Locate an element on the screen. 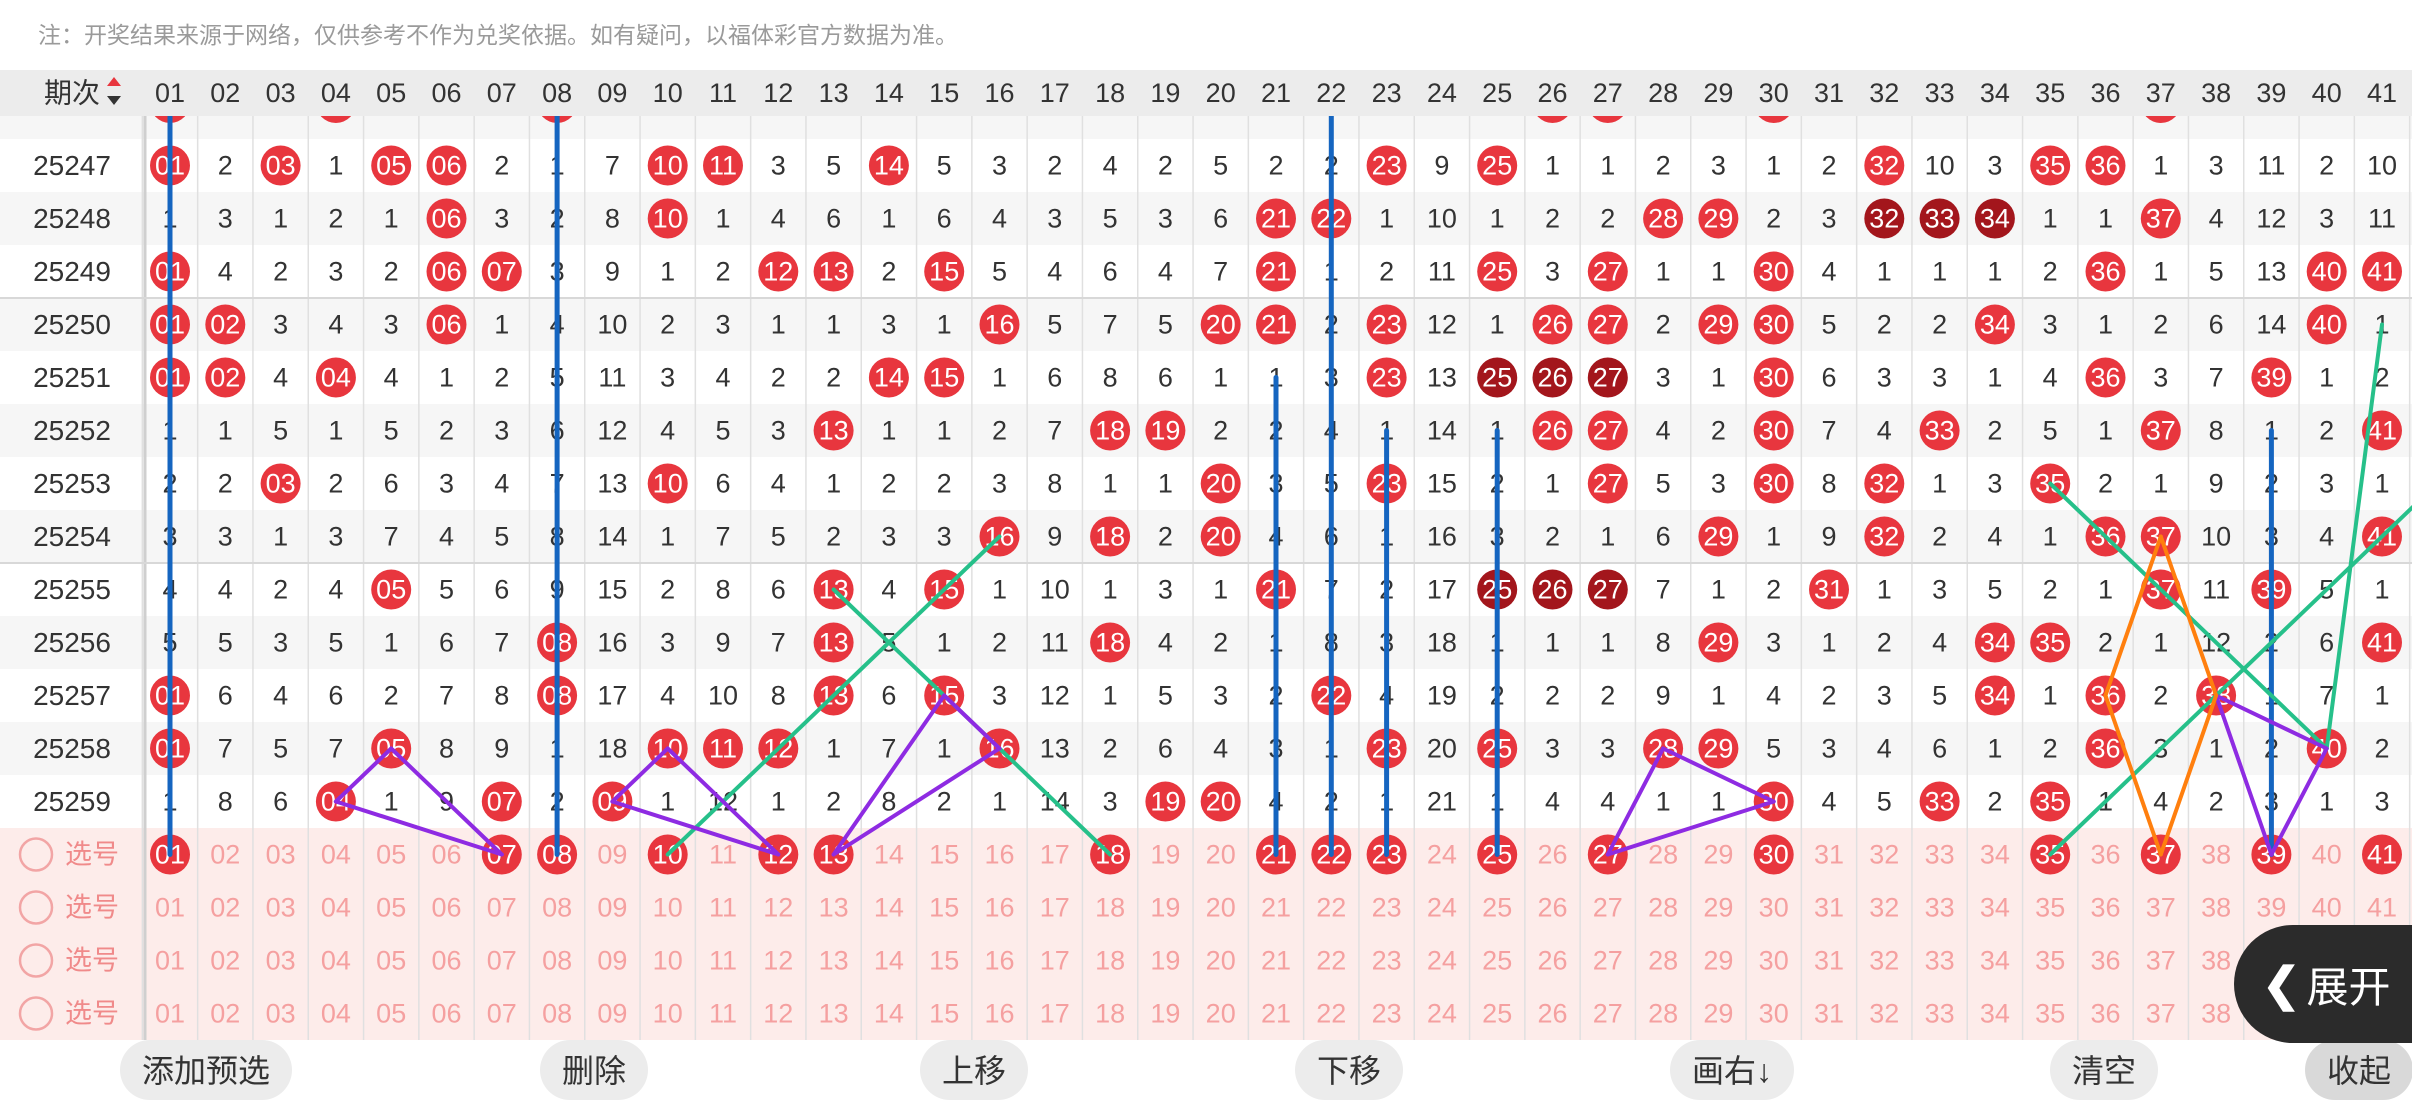 The height and width of the screenshot is (1102, 2412). header-number: 13 is located at coordinates (834, 93).